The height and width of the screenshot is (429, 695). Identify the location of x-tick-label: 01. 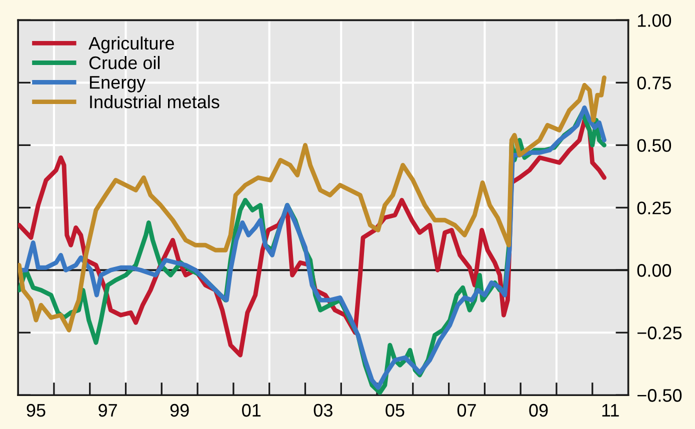
(251, 410).